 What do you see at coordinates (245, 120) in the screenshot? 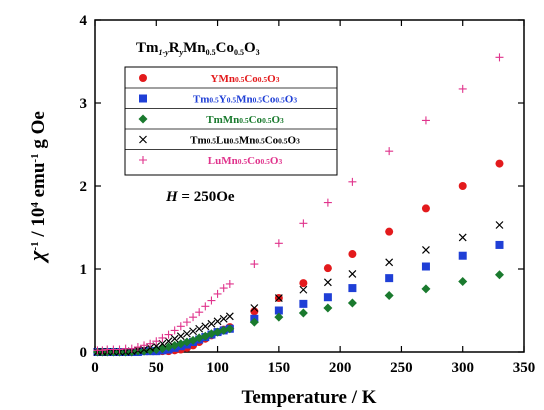
I see `legend-label: TmMn0.5Co0.5O3` at bounding box center [245, 120].